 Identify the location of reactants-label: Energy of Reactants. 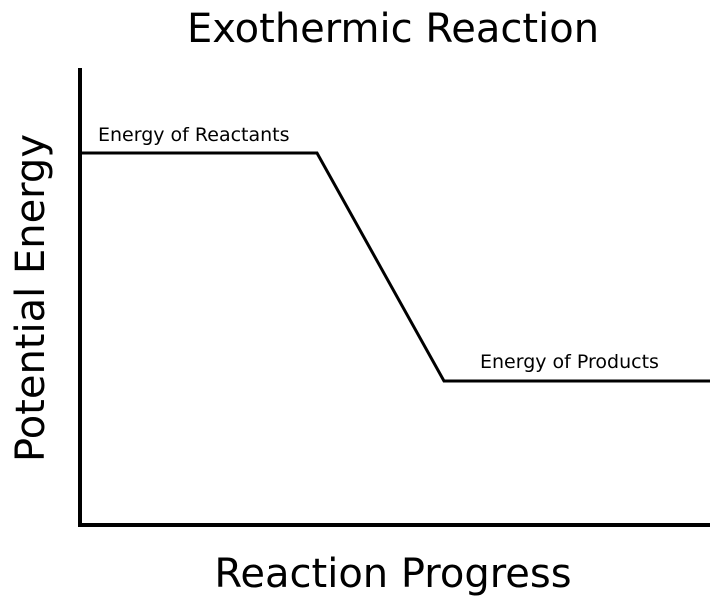
(194, 135).